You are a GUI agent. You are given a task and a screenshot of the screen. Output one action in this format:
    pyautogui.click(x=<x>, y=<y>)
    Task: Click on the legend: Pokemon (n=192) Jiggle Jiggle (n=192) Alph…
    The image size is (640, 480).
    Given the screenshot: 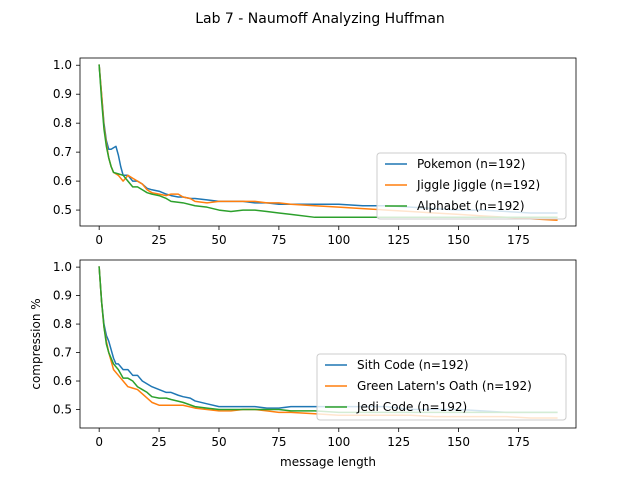 What is the action you would take?
    pyautogui.click(x=471, y=186)
    